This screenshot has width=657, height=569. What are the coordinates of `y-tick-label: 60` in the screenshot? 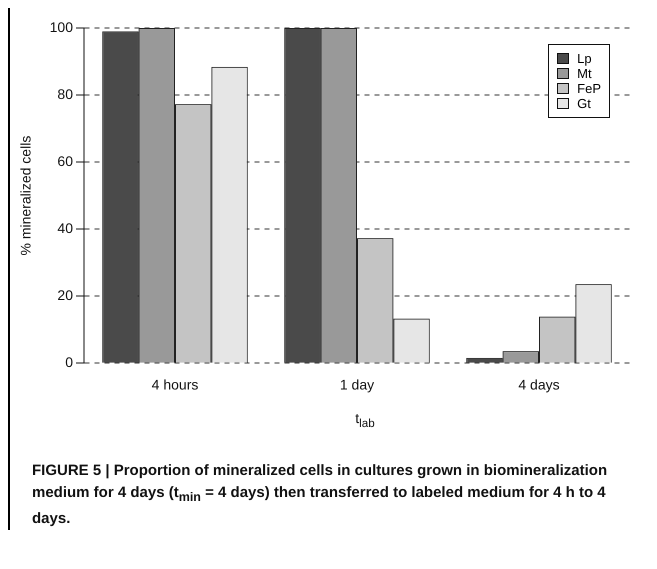 It's located at (65, 160).